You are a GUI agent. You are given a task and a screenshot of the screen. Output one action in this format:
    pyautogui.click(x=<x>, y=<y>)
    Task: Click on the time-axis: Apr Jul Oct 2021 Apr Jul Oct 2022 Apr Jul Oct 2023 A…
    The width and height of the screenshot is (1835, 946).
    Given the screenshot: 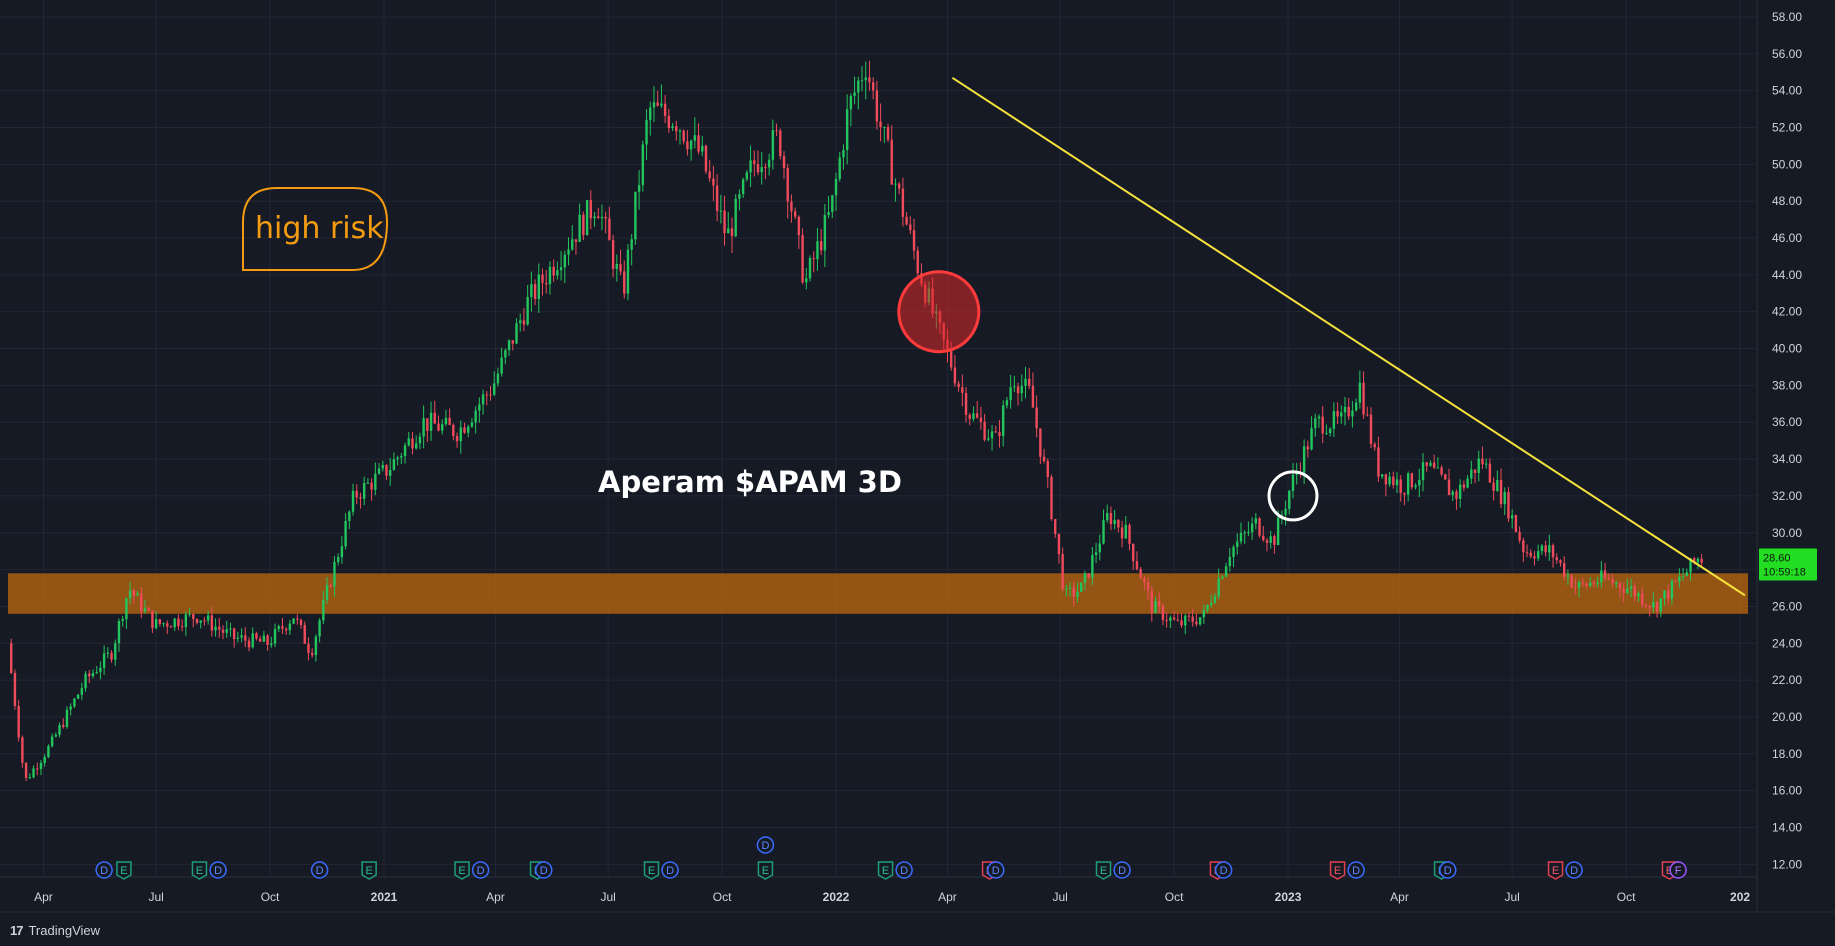 What is the action you would take?
    pyautogui.click(x=892, y=897)
    